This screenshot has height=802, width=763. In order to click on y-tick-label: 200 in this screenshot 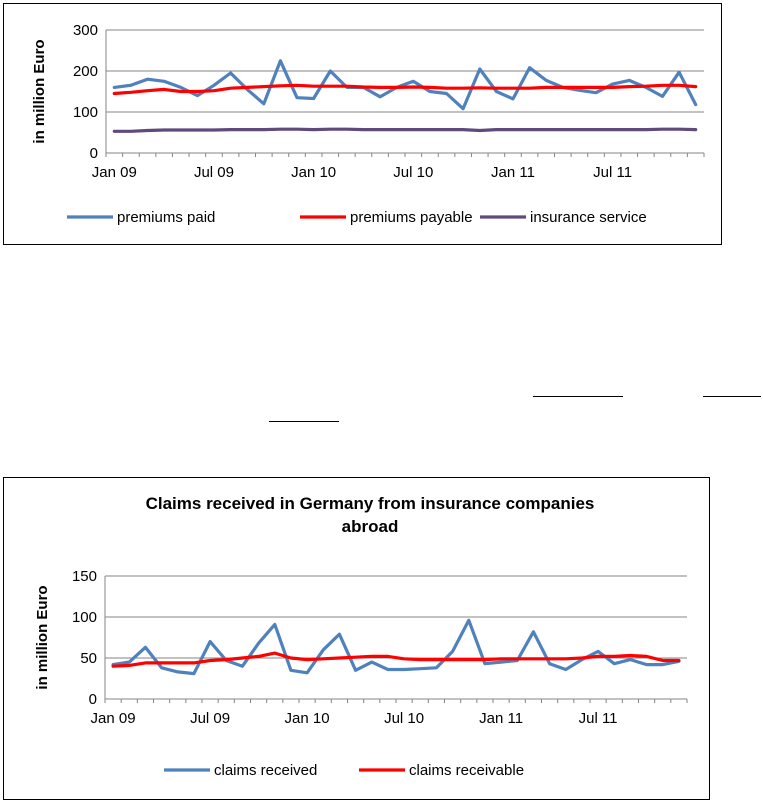, I will do `click(85, 71)`.